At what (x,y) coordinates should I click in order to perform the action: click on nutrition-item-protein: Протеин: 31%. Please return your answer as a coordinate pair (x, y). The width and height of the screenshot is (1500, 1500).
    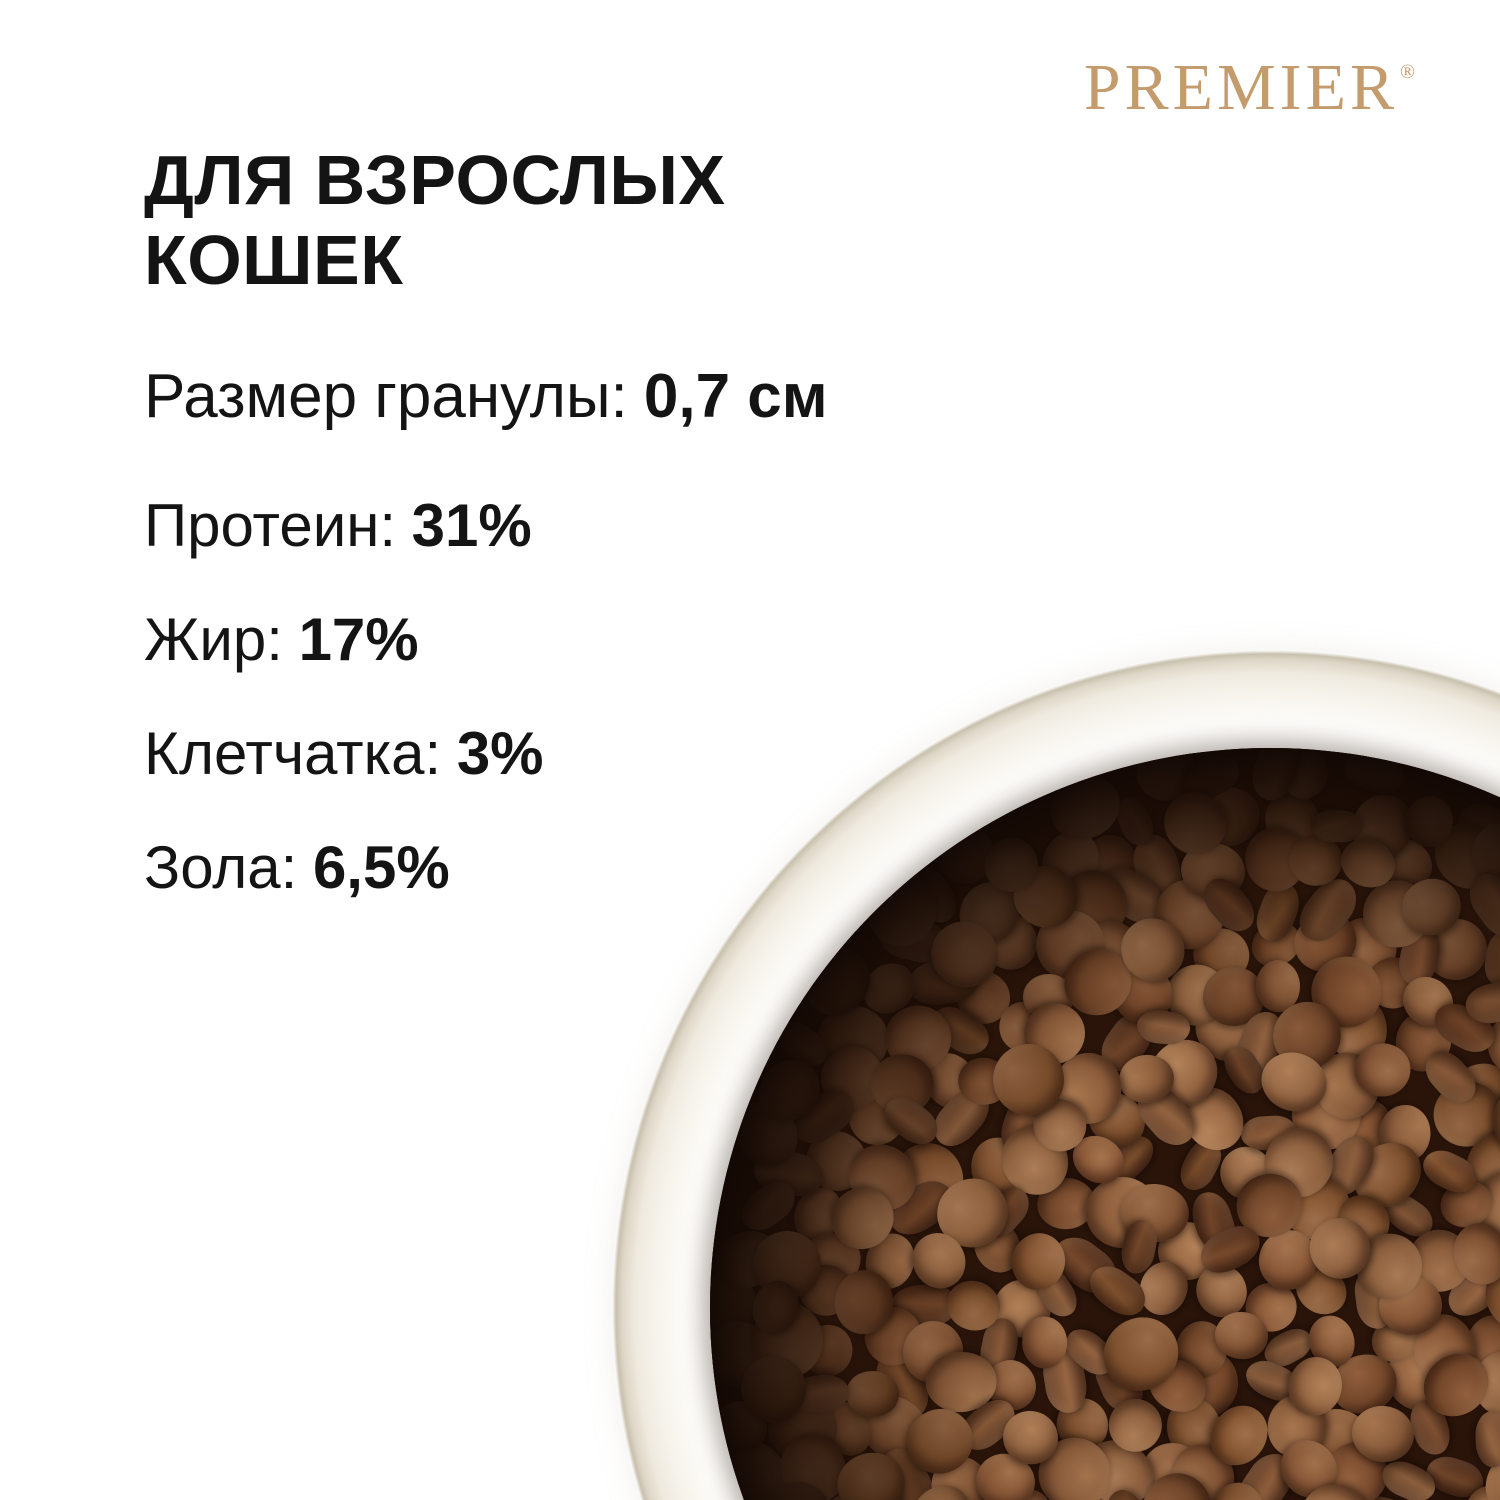
    Looking at the image, I should click on (344, 526).